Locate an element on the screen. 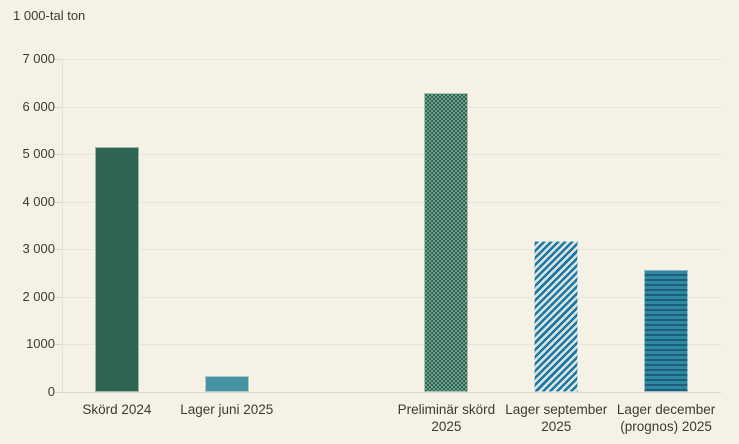 The width and height of the screenshot is (739, 444). y-tick-label-3000: 3 000 is located at coordinates (38, 249).